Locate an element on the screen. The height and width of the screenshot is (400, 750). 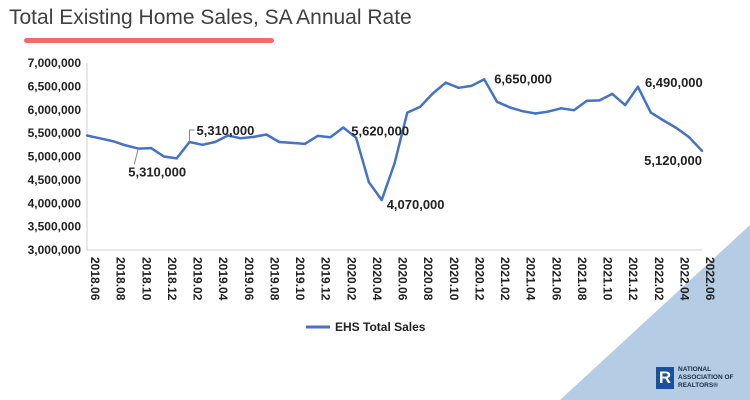
data-label: 5,620,000 is located at coordinates (380, 131).